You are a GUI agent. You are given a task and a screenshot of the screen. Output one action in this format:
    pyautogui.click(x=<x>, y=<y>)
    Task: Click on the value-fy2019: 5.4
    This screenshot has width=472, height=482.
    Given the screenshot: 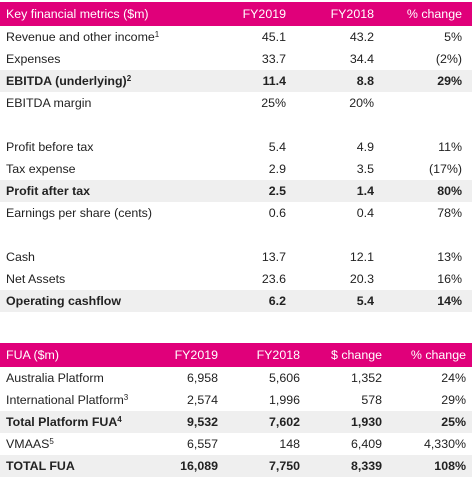 What is the action you would take?
    pyautogui.click(x=277, y=147)
    